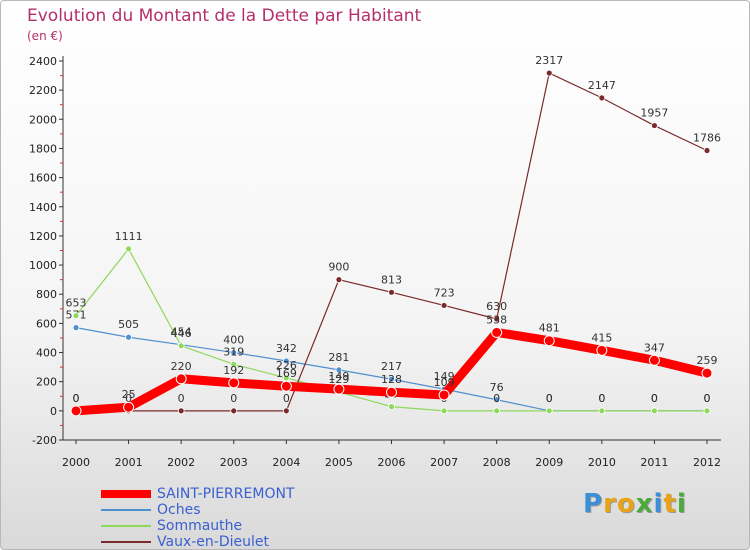  Describe the element at coordinates (76, 462) in the screenshot. I see `x-tick-label: 2000` at that location.